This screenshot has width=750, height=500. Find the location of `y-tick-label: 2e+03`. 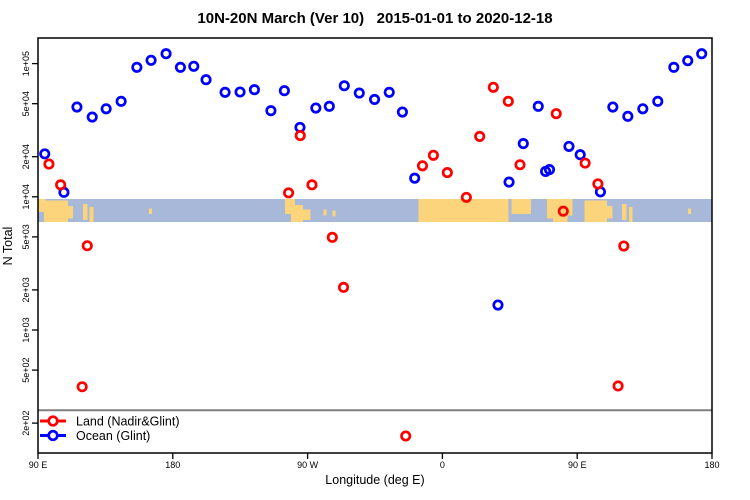

y-tick-label: 2e+03 is located at coordinates (26, 289).